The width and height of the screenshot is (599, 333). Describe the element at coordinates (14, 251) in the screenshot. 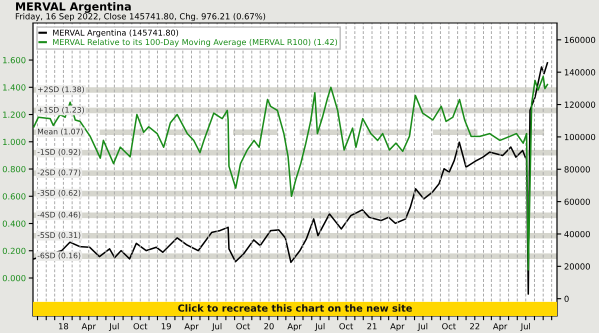

I see `y-tick-label: 0.200` at that location.